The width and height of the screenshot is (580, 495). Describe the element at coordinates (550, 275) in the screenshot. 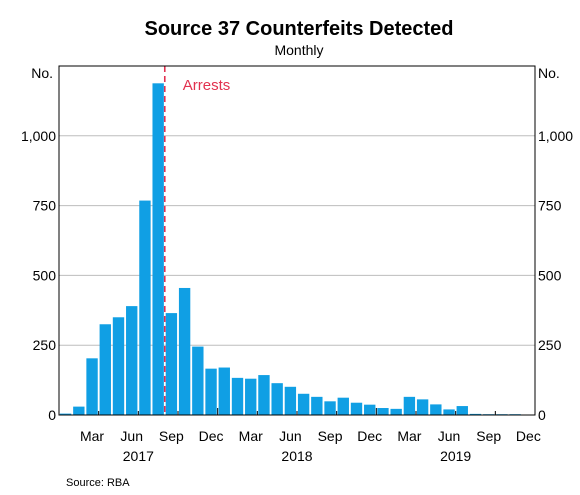

I see `y-tick-label-right: 500` at that location.